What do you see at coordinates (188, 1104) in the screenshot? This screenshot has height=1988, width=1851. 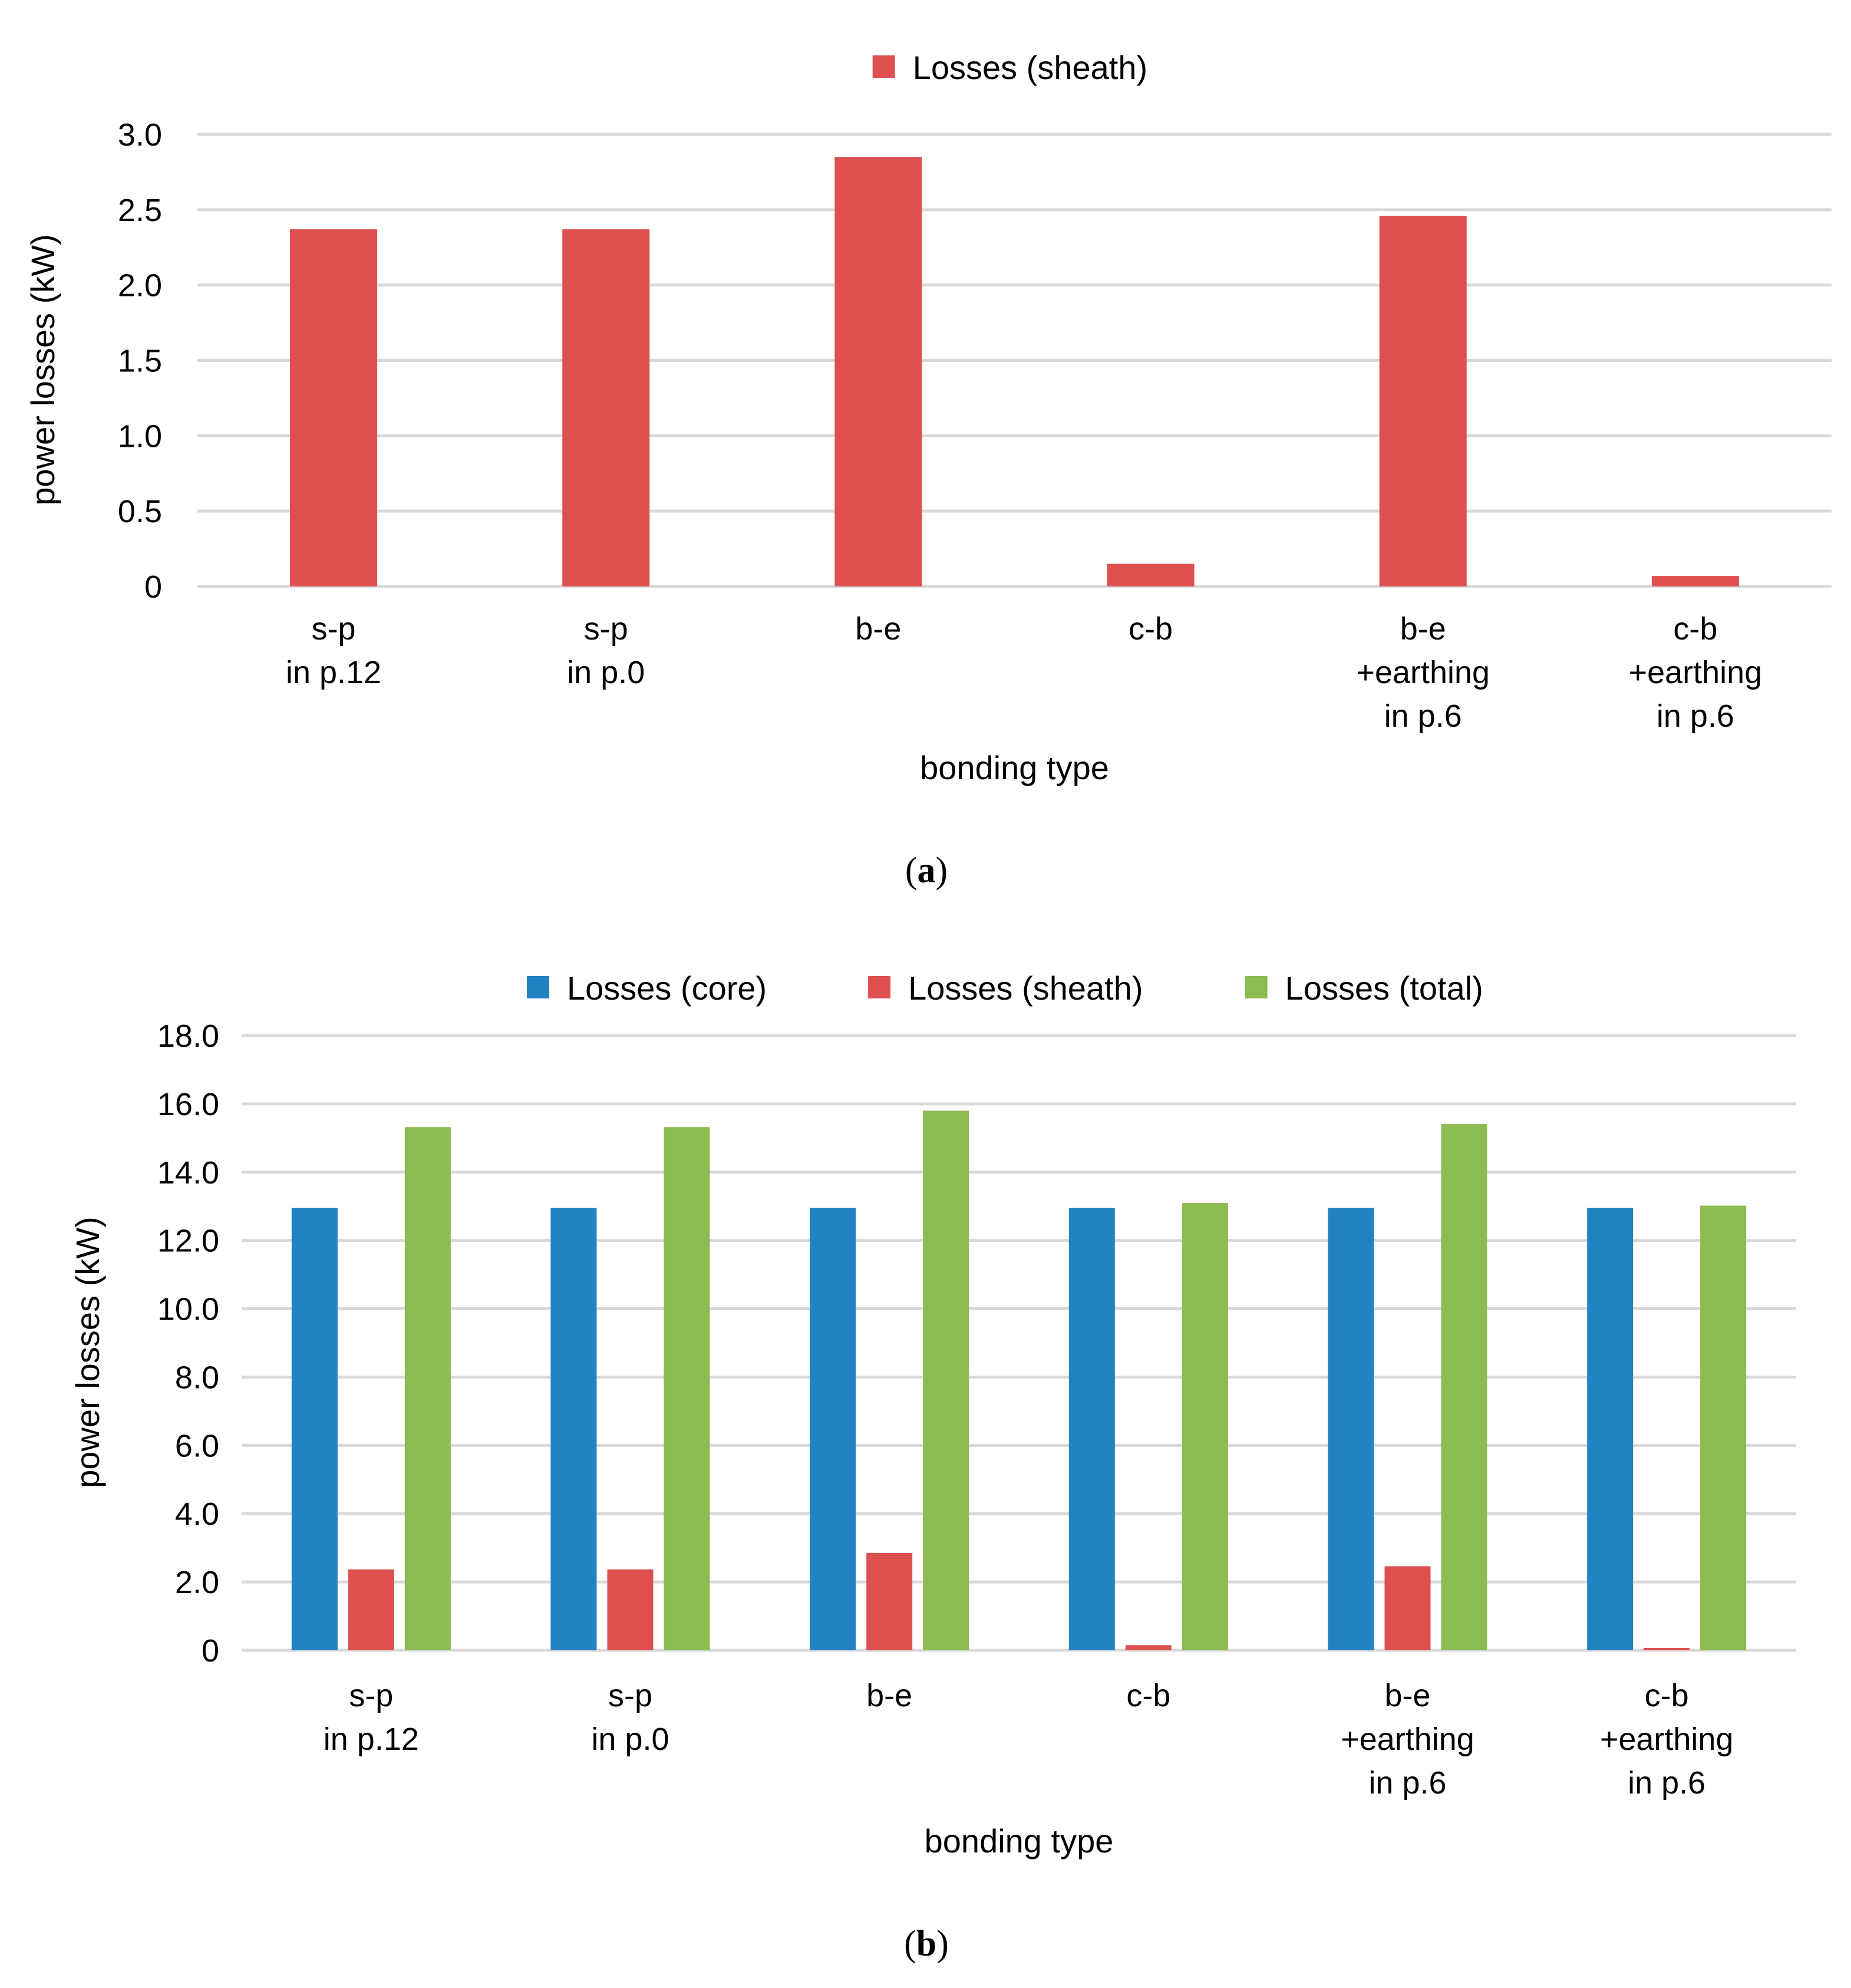 I see `y-tick-label: 16.0` at bounding box center [188, 1104].